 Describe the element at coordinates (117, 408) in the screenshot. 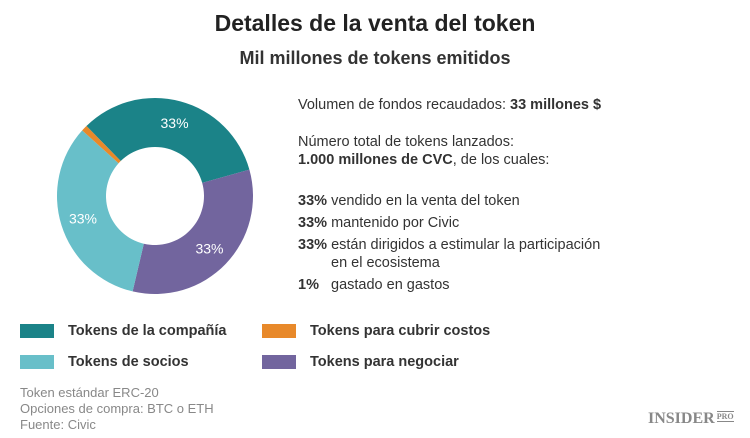

I see `footer-note: Opciones de compra: BTC o ETH` at that location.